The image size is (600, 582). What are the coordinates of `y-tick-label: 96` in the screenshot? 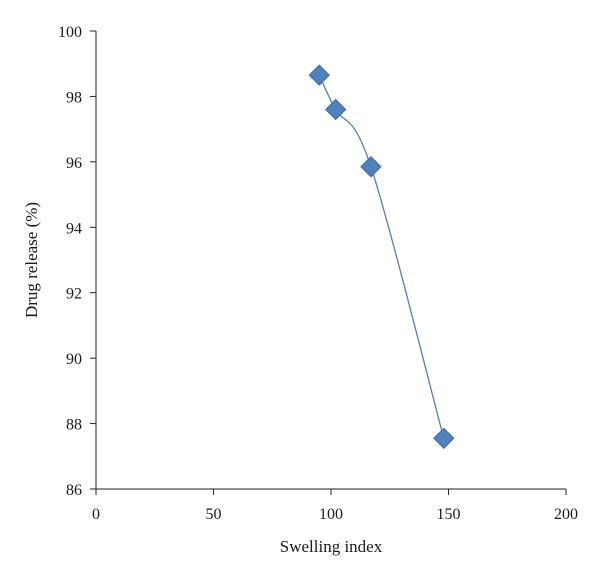 It's located at (74, 163).